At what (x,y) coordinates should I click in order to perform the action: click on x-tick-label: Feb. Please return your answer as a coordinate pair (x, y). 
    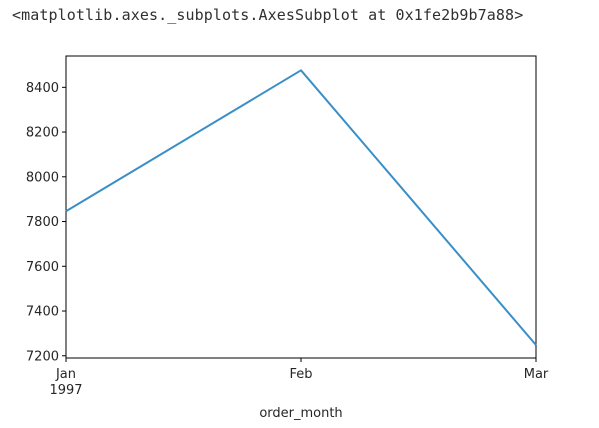
    Looking at the image, I should click on (300, 374).